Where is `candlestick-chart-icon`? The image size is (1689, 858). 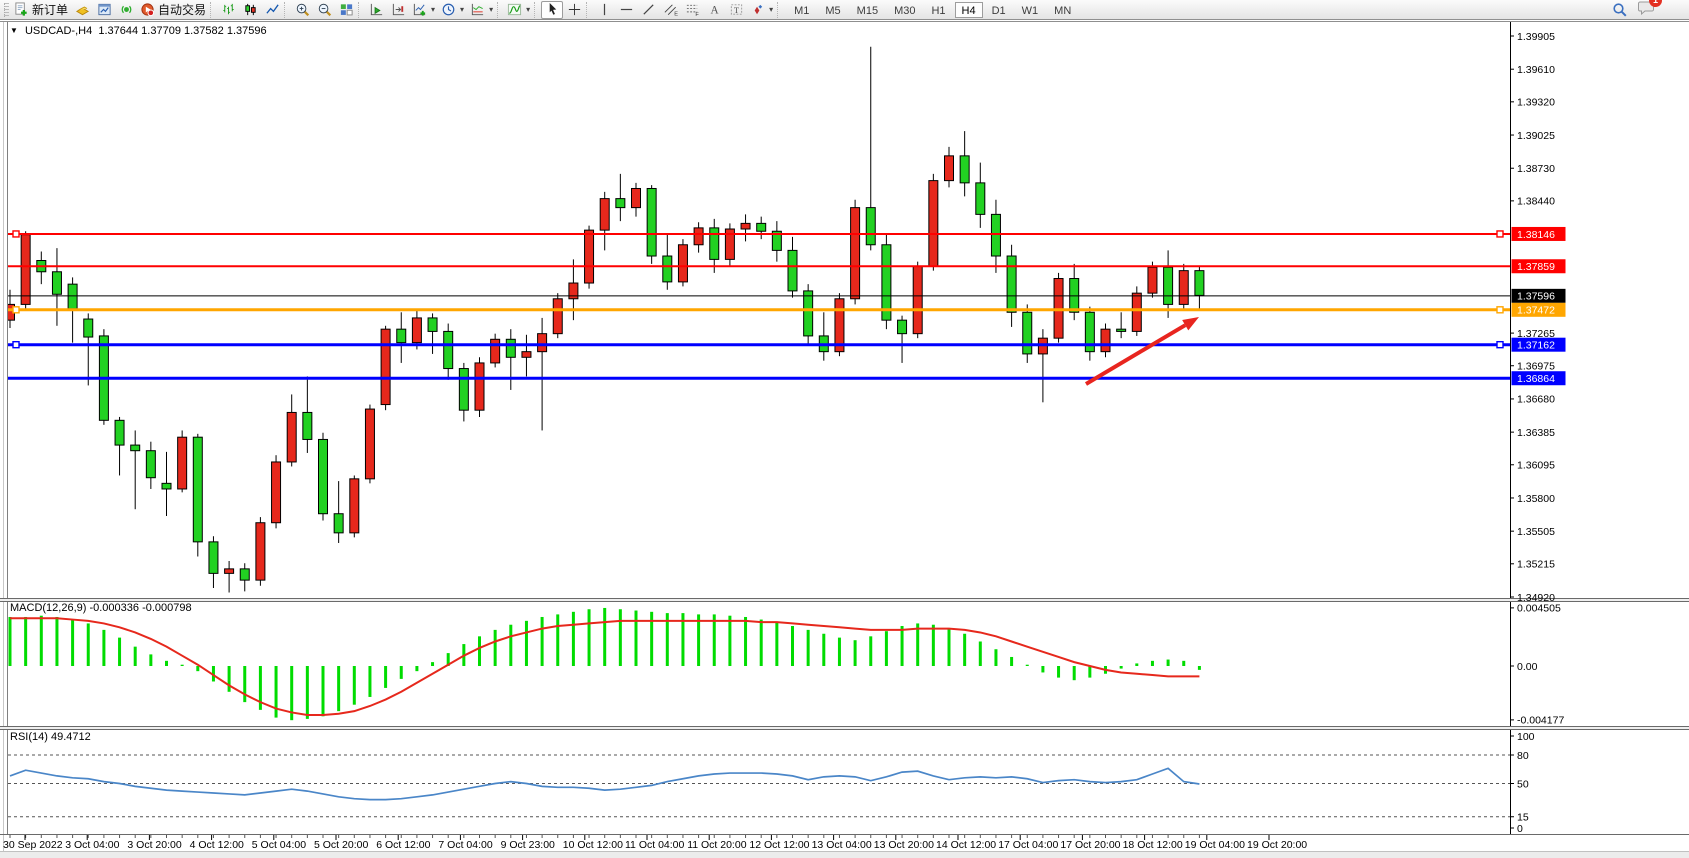
candlestick-chart-icon is located at coordinates (250, 9).